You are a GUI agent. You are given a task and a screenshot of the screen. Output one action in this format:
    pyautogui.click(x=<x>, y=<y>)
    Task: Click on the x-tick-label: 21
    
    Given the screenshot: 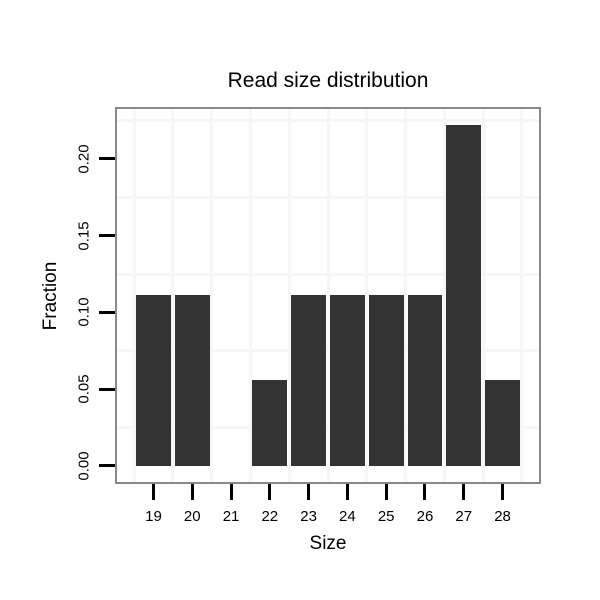 What is the action you would take?
    pyautogui.click(x=231, y=516)
    